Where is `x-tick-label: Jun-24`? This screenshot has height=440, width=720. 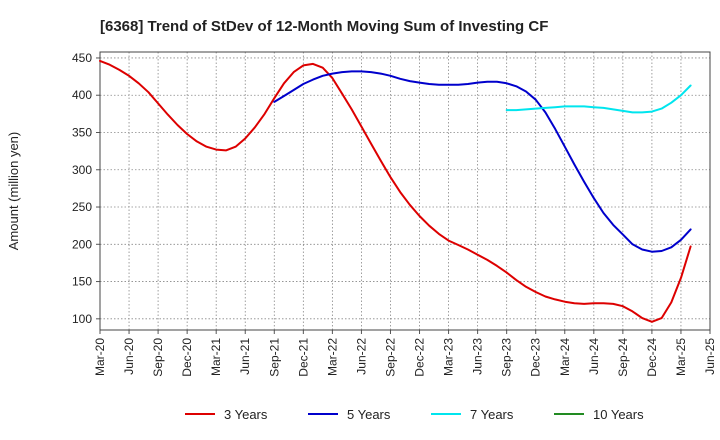
x-tick-label: Jun-24 is located at coordinates (594, 356).